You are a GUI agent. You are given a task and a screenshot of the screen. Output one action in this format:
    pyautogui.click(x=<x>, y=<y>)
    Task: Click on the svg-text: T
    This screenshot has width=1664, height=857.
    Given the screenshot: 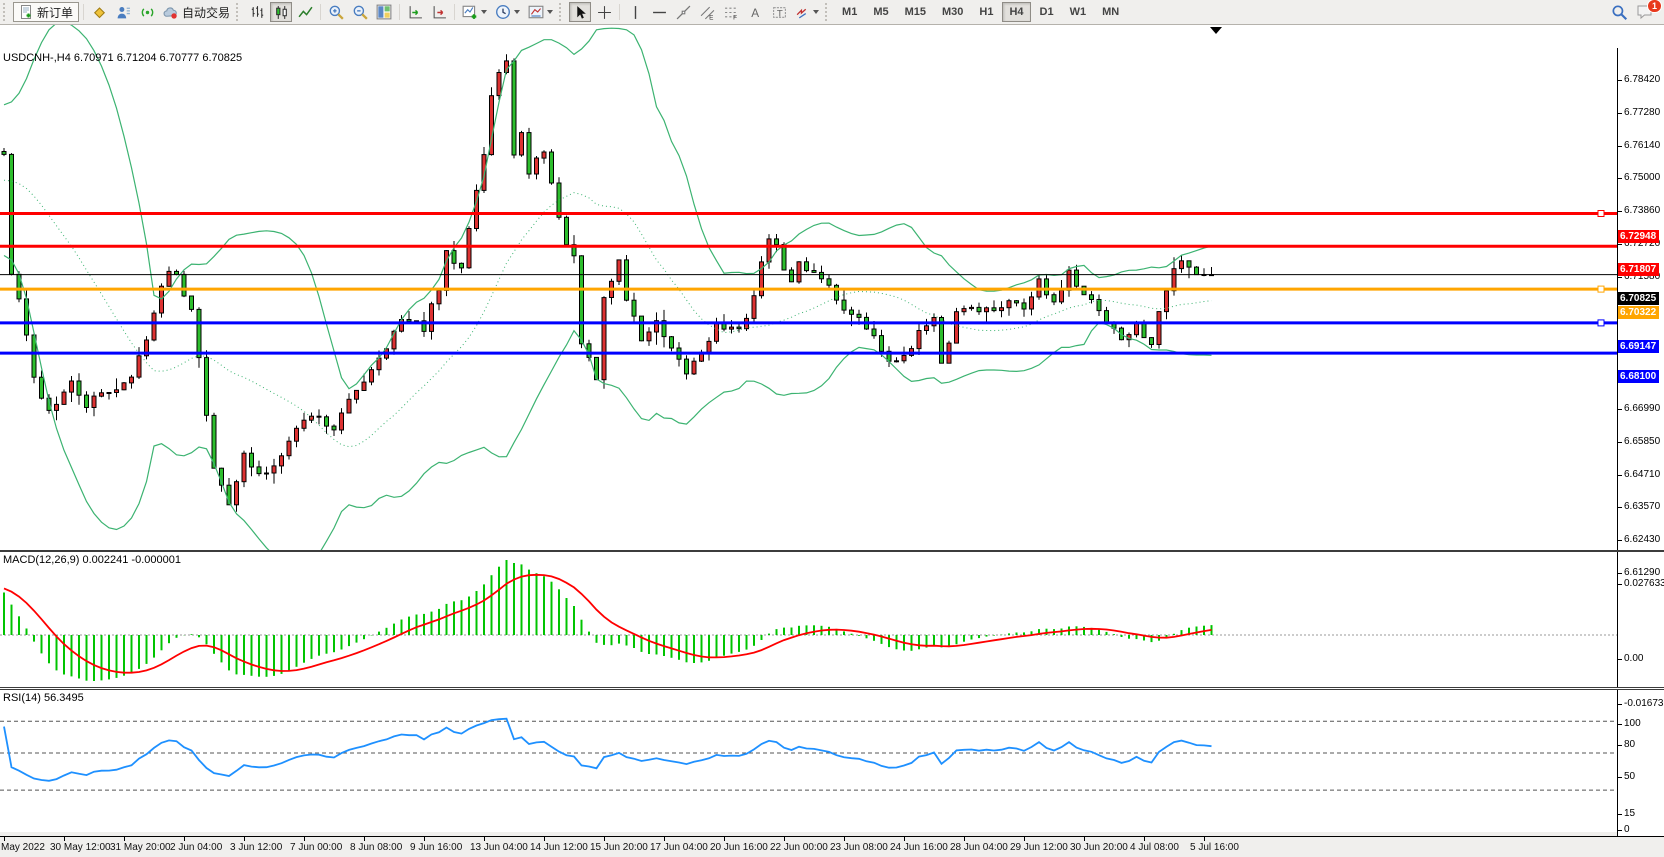 What is the action you would take?
    pyautogui.click(x=779, y=13)
    